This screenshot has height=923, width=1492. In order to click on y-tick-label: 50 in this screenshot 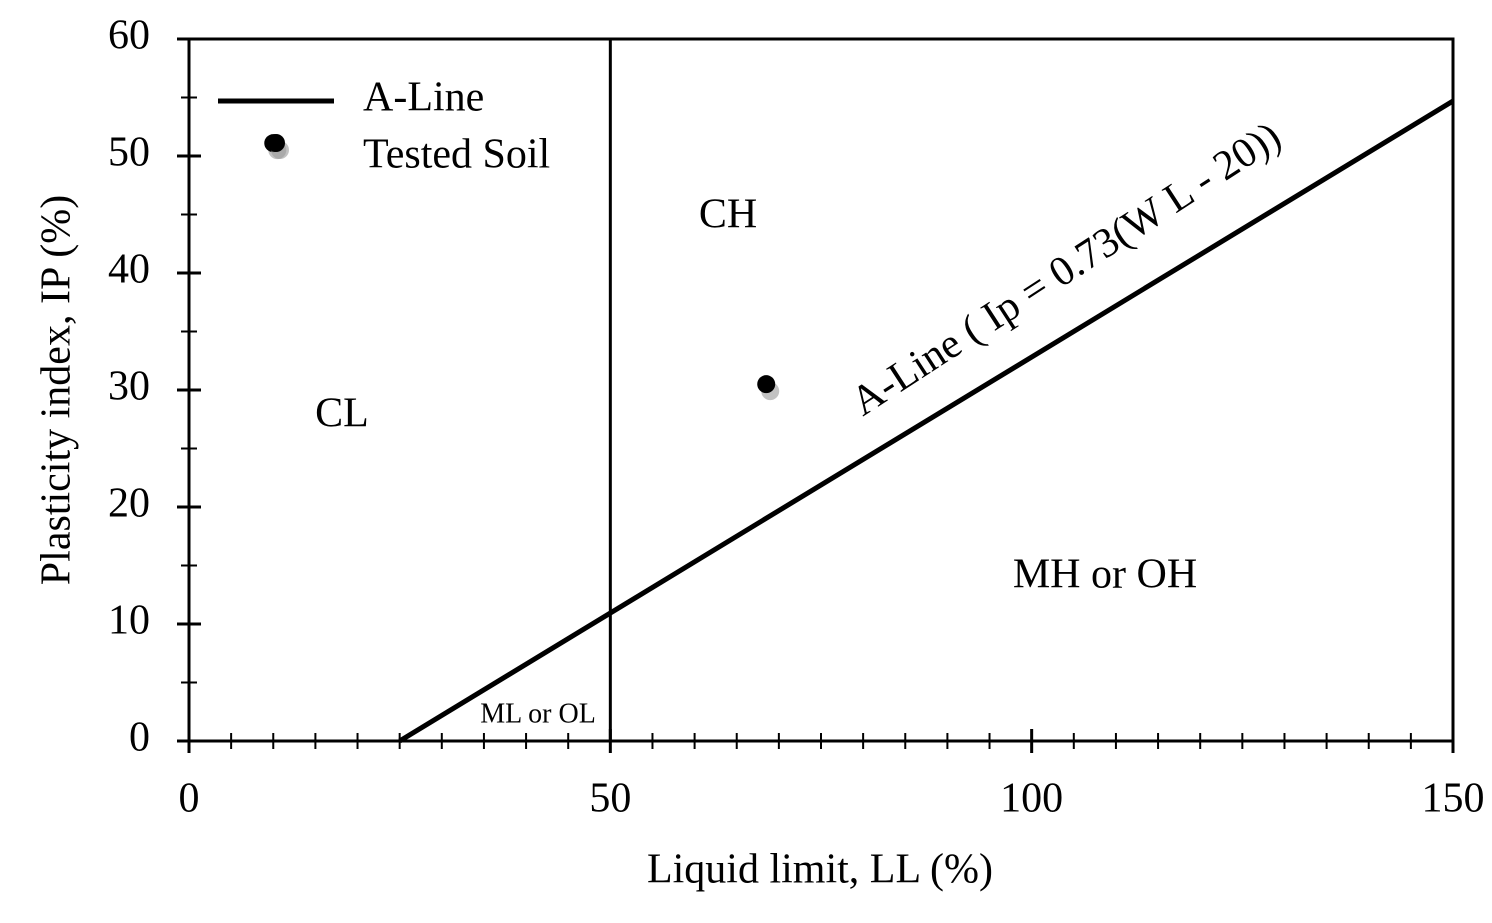, I will do `click(129, 153)`.